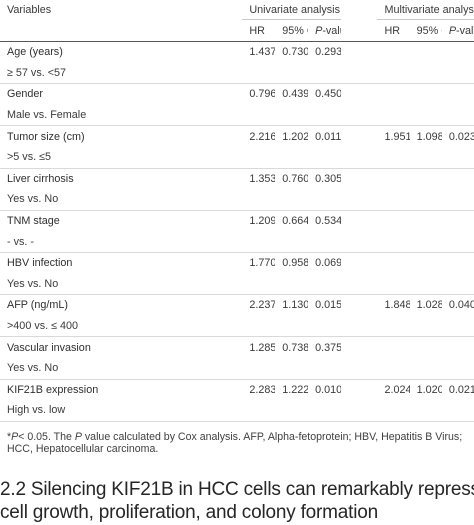 This screenshot has height=525, width=474. What do you see at coordinates (40, 263) in the screenshot?
I see `variable-label: HBV infection` at bounding box center [40, 263].